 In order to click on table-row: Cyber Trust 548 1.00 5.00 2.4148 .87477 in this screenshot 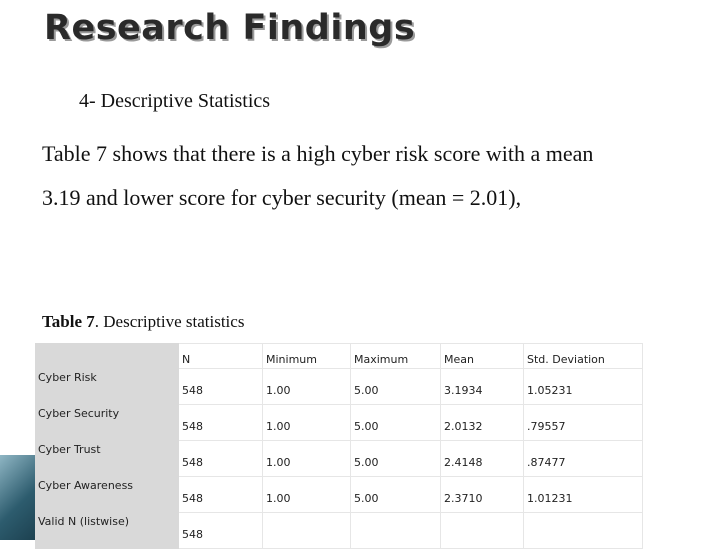, I will do `click(339, 458)`.